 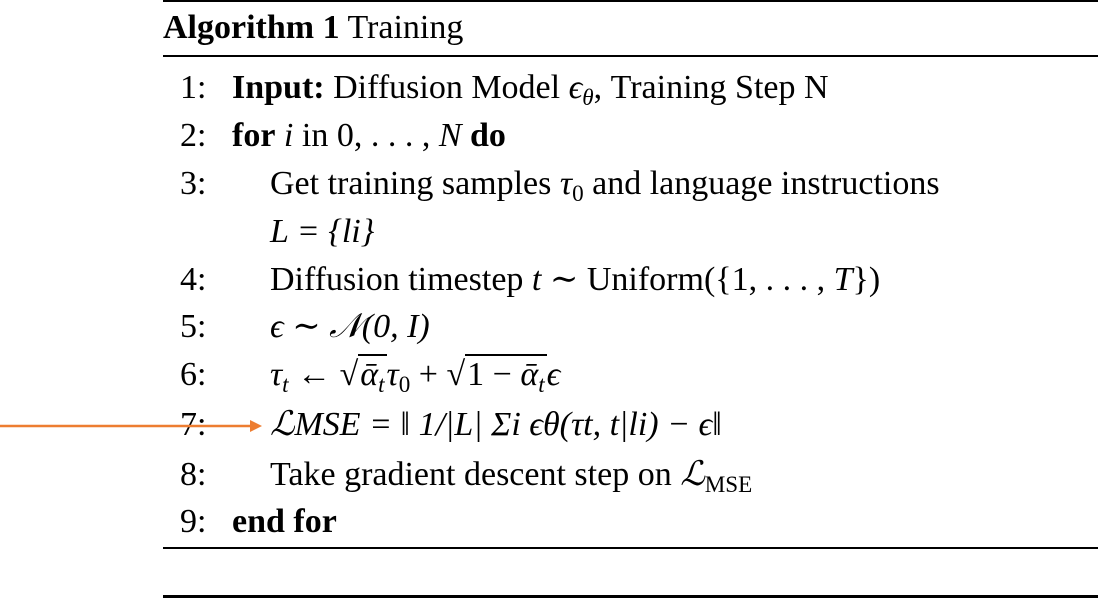 I want to click on page-rule, so click(x=630, y=596).